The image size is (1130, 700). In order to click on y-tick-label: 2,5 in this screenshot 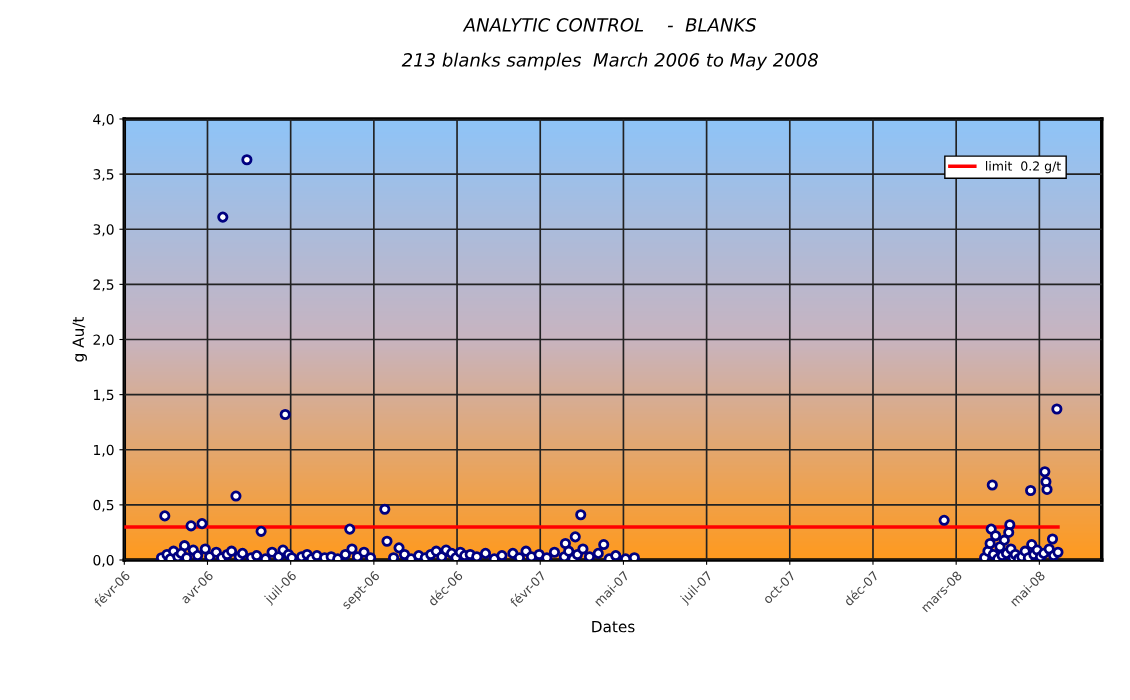, I will do `click(103, 285)`.